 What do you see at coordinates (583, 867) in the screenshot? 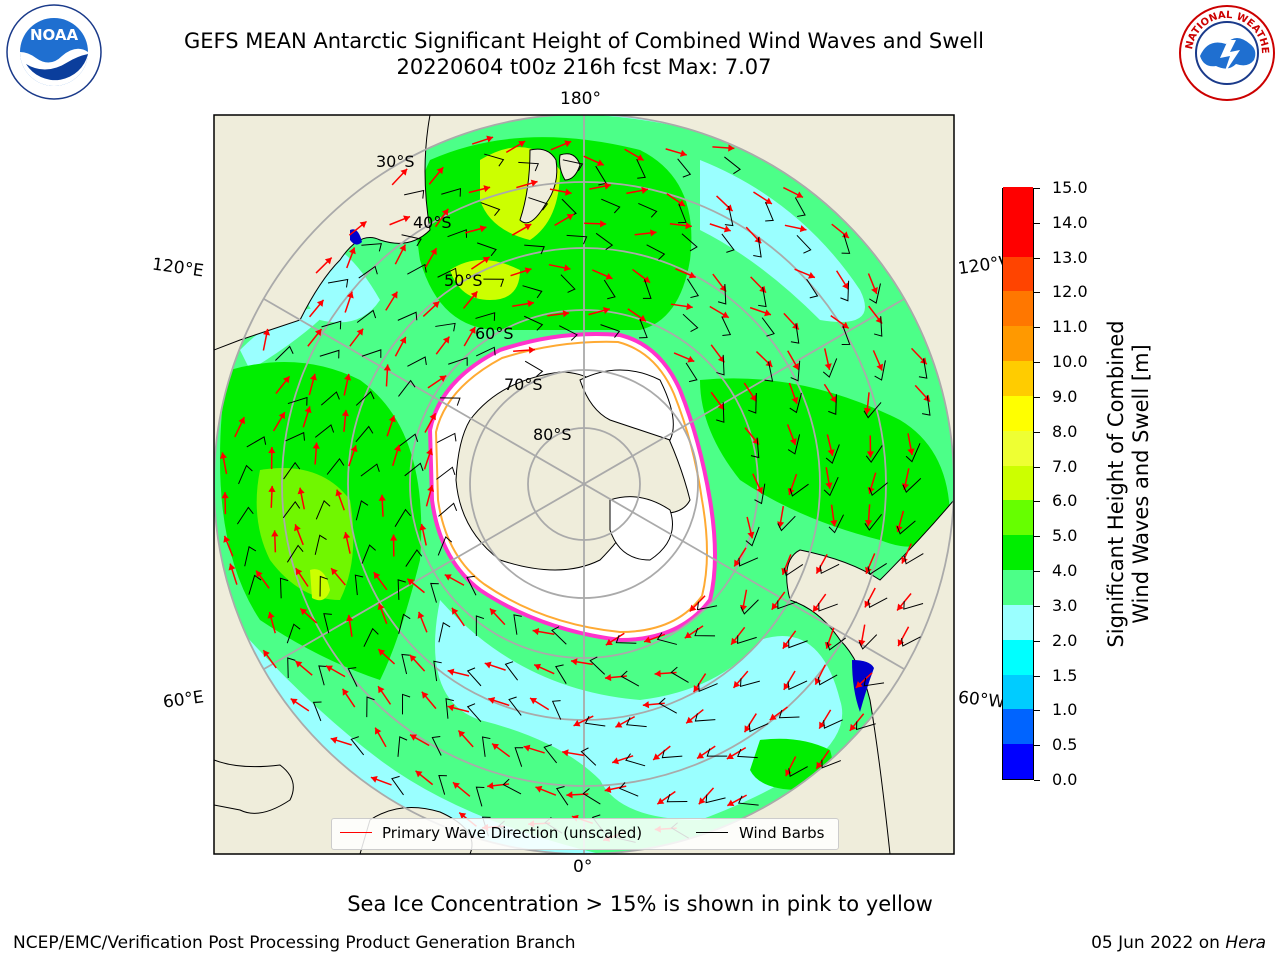
I see `lon-label-0: 0°` at bounding box center [583, 867].